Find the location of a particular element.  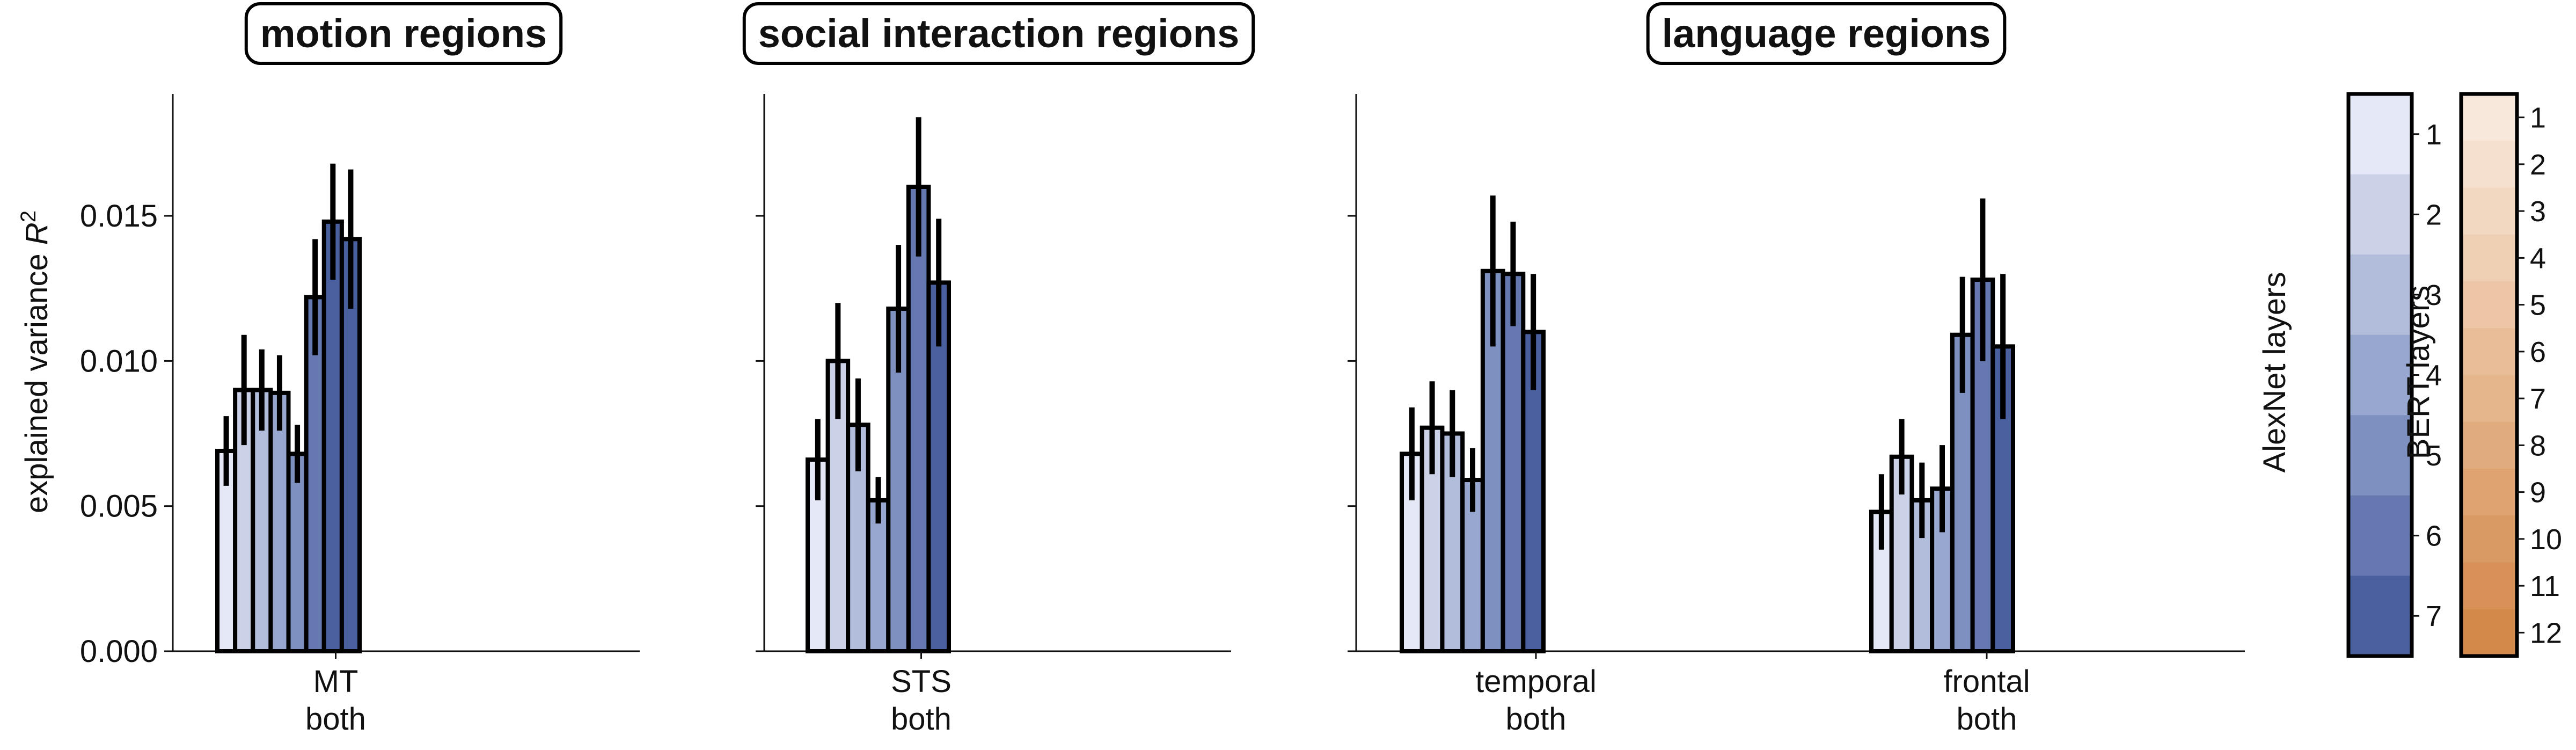

y-axis-label-text: explained variance is located at coordinates (36, 379).